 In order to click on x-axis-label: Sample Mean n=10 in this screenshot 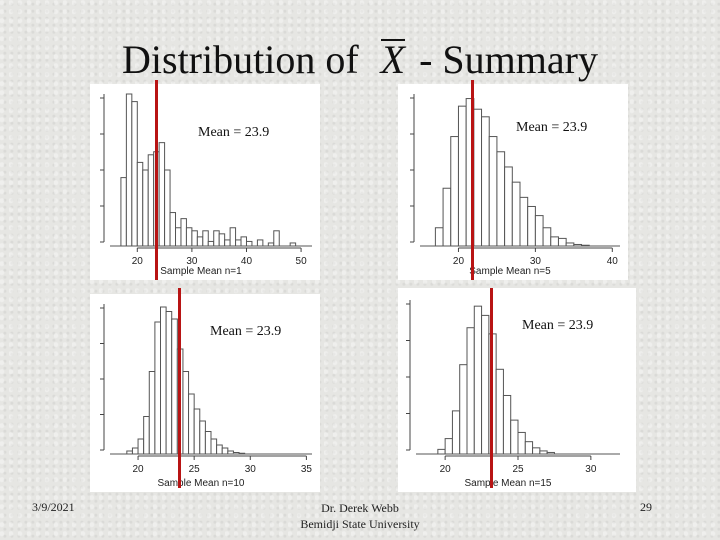, I will do `click(200, 483)`.